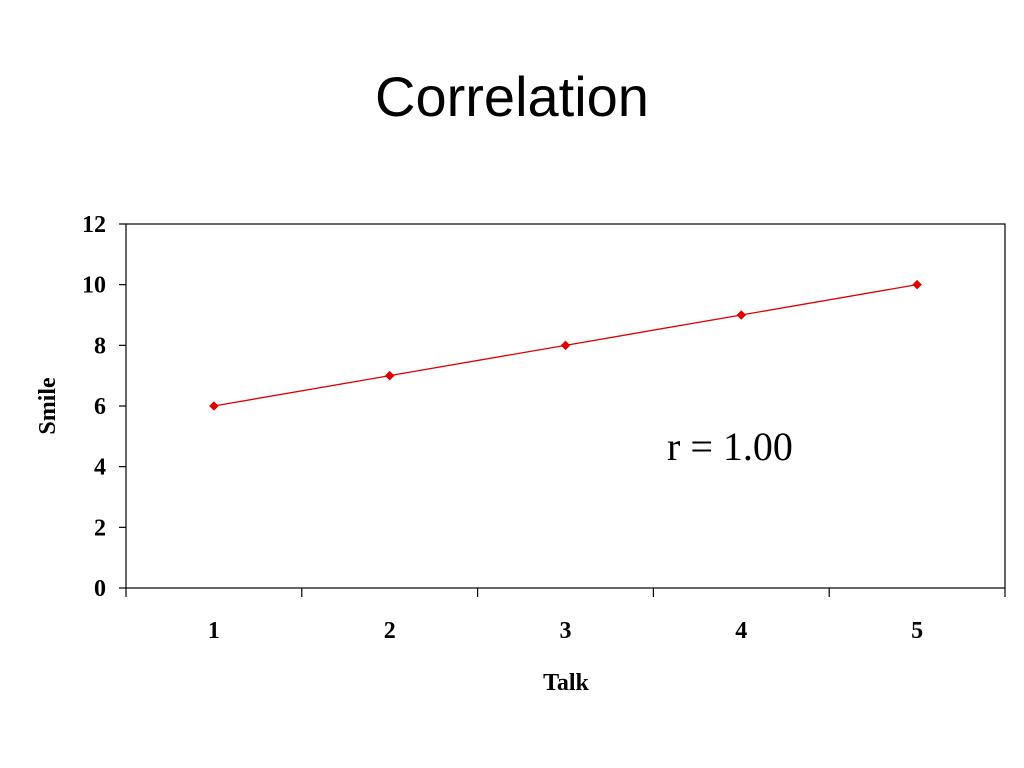  Describe the element at coordinates (100, 589) in the screenshot. I see `y-tick-label: 0` at that location.